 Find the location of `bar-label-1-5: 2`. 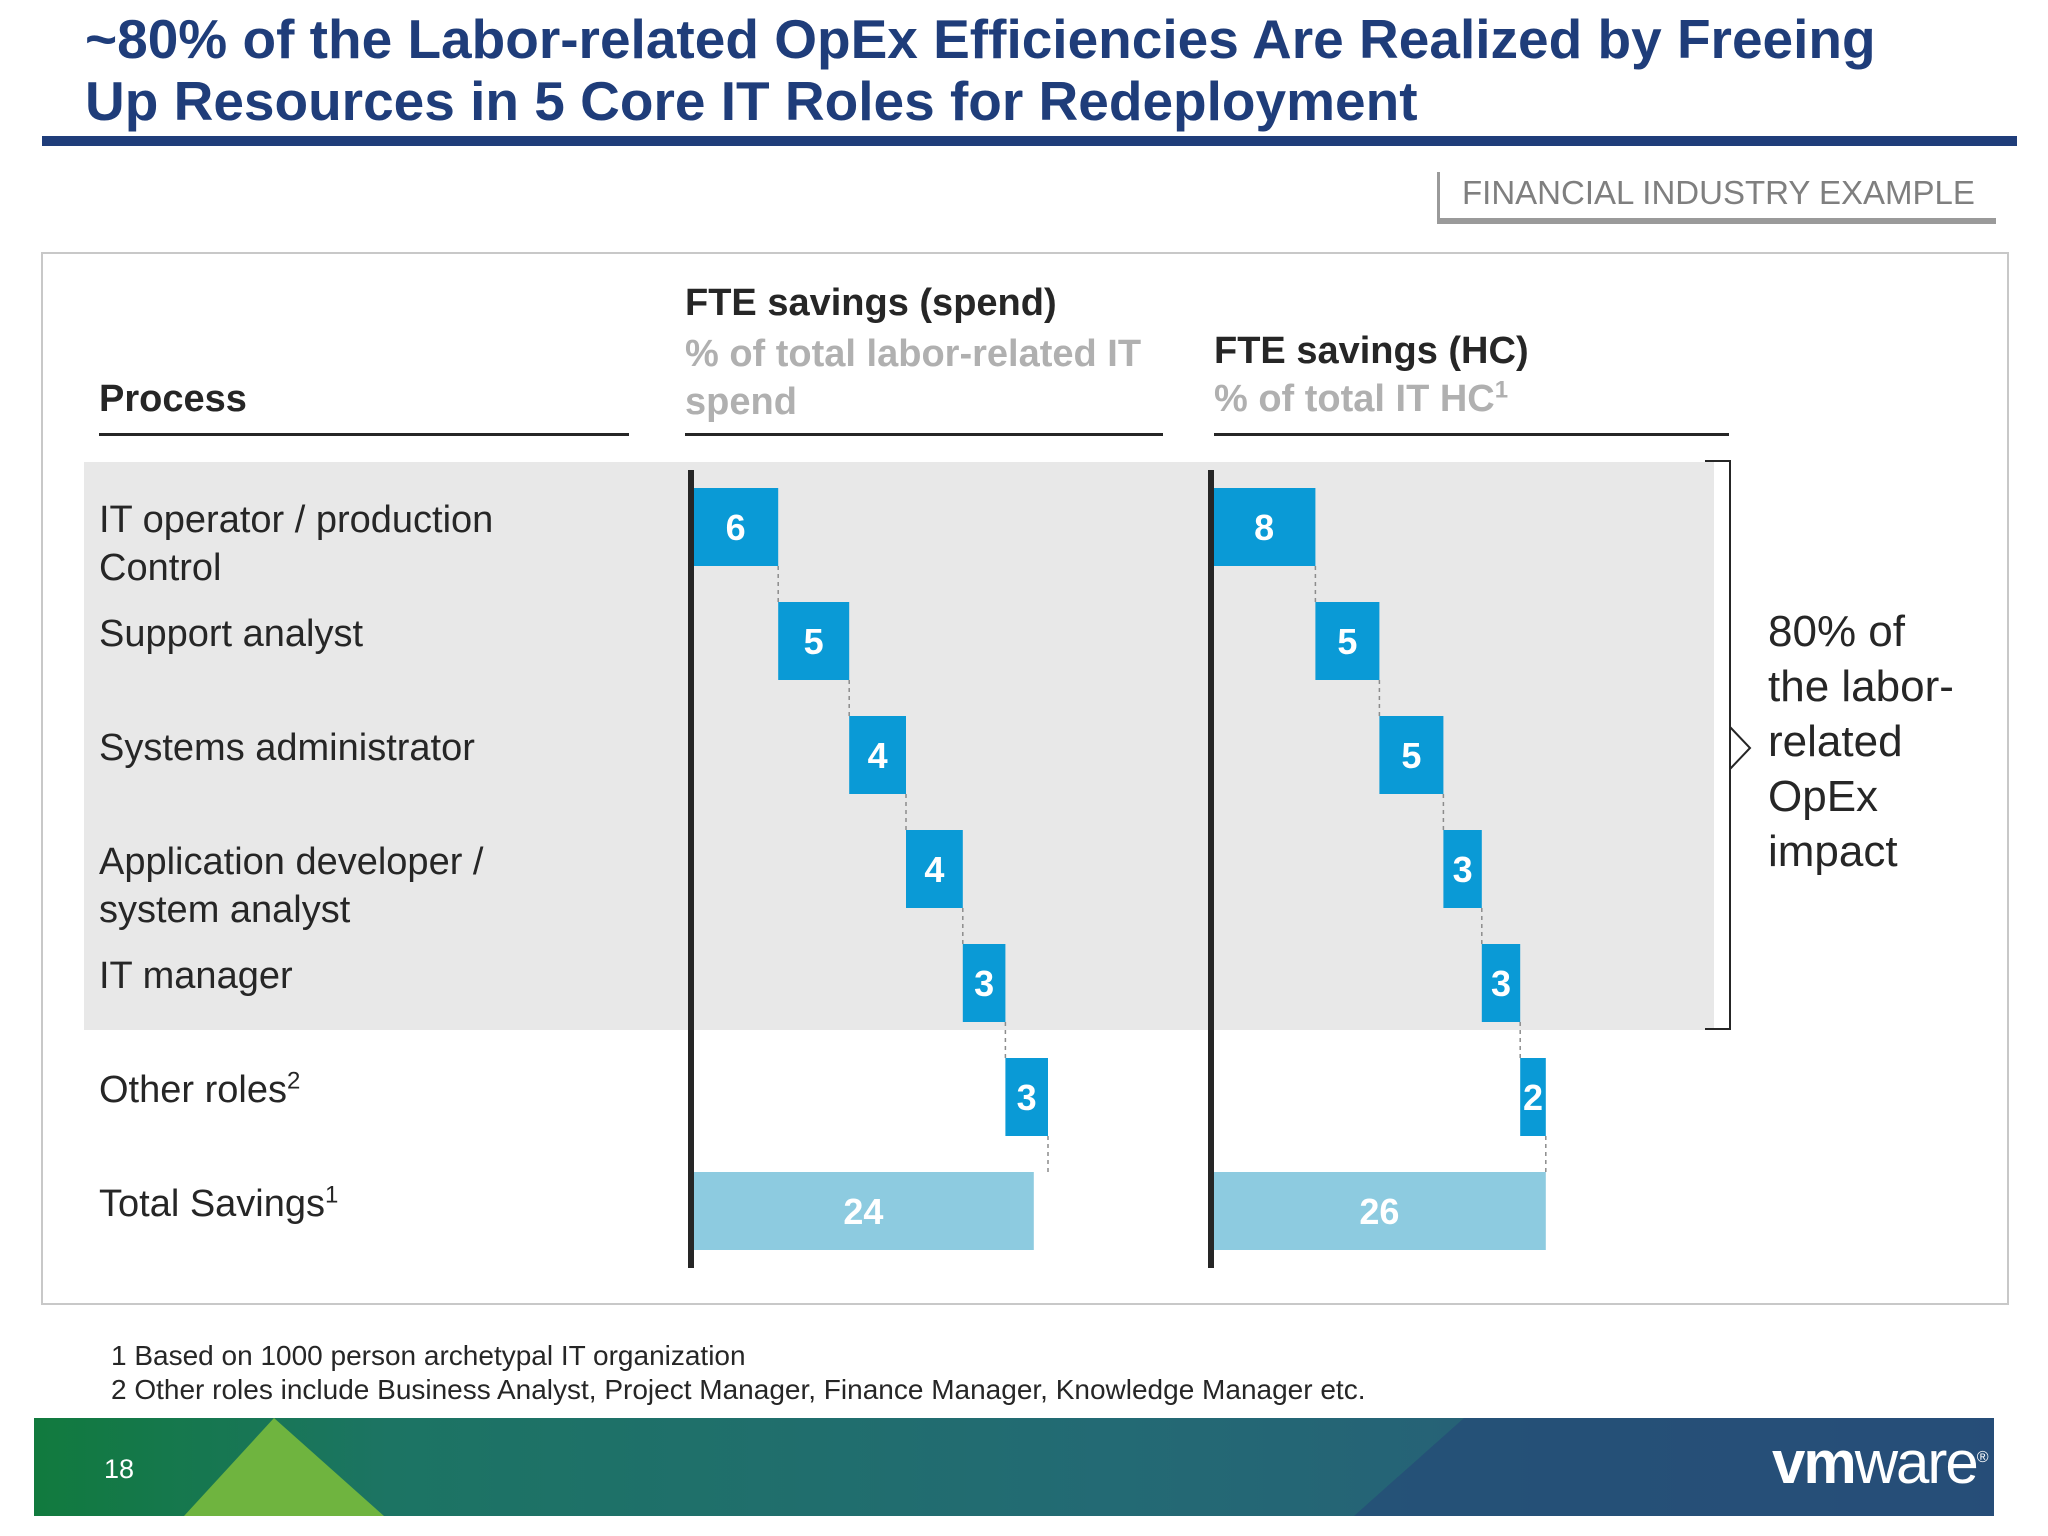

bar-label-1-5: 2 is located at coordinates (1533, 1097).